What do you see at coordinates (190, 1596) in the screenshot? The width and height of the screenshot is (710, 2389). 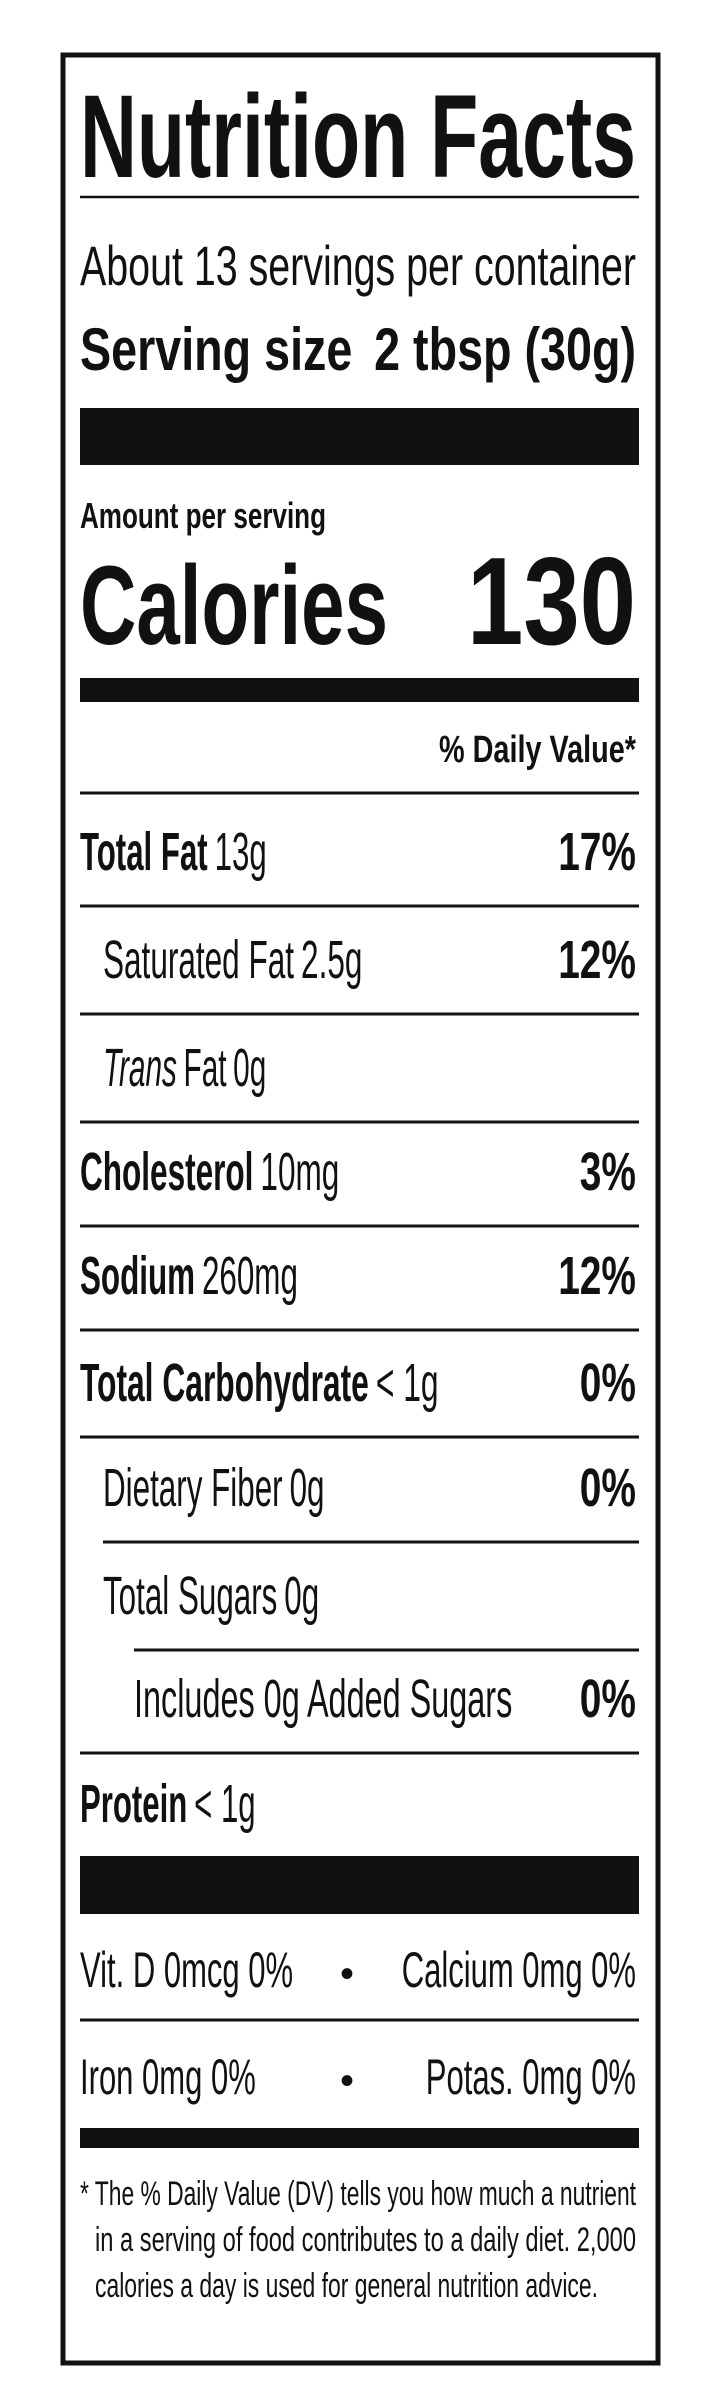 I see `nutrient-name: Total Sugars` at bounding box center [190, 1596].